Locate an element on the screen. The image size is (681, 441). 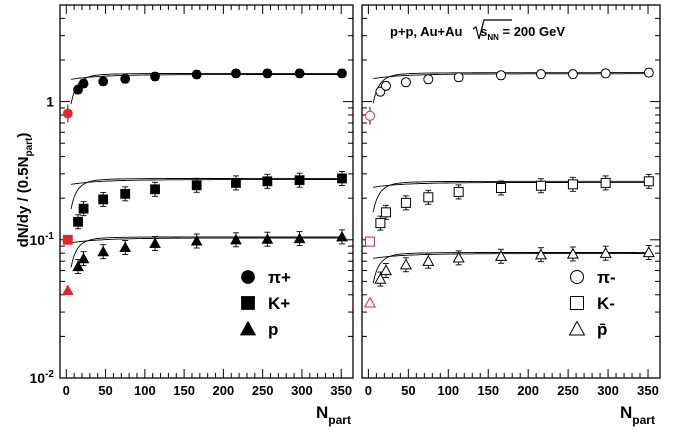
y-axis-label-main: dN/dy / (0.5N is located at coordinates (23, 202).